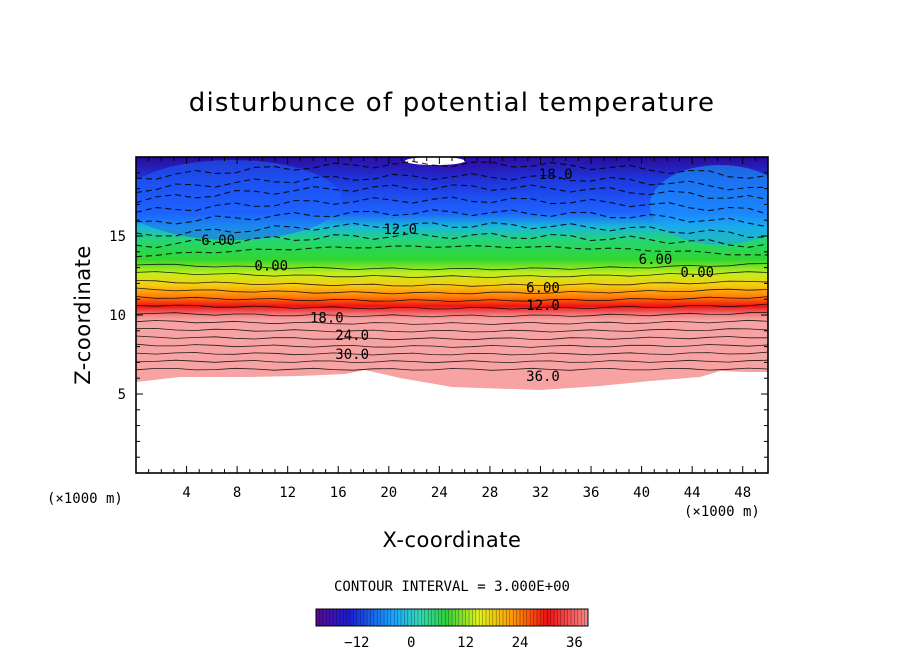 This screenshot has height=654, width=904. I want to click on contour-label: 30.0, so click(352, 355).